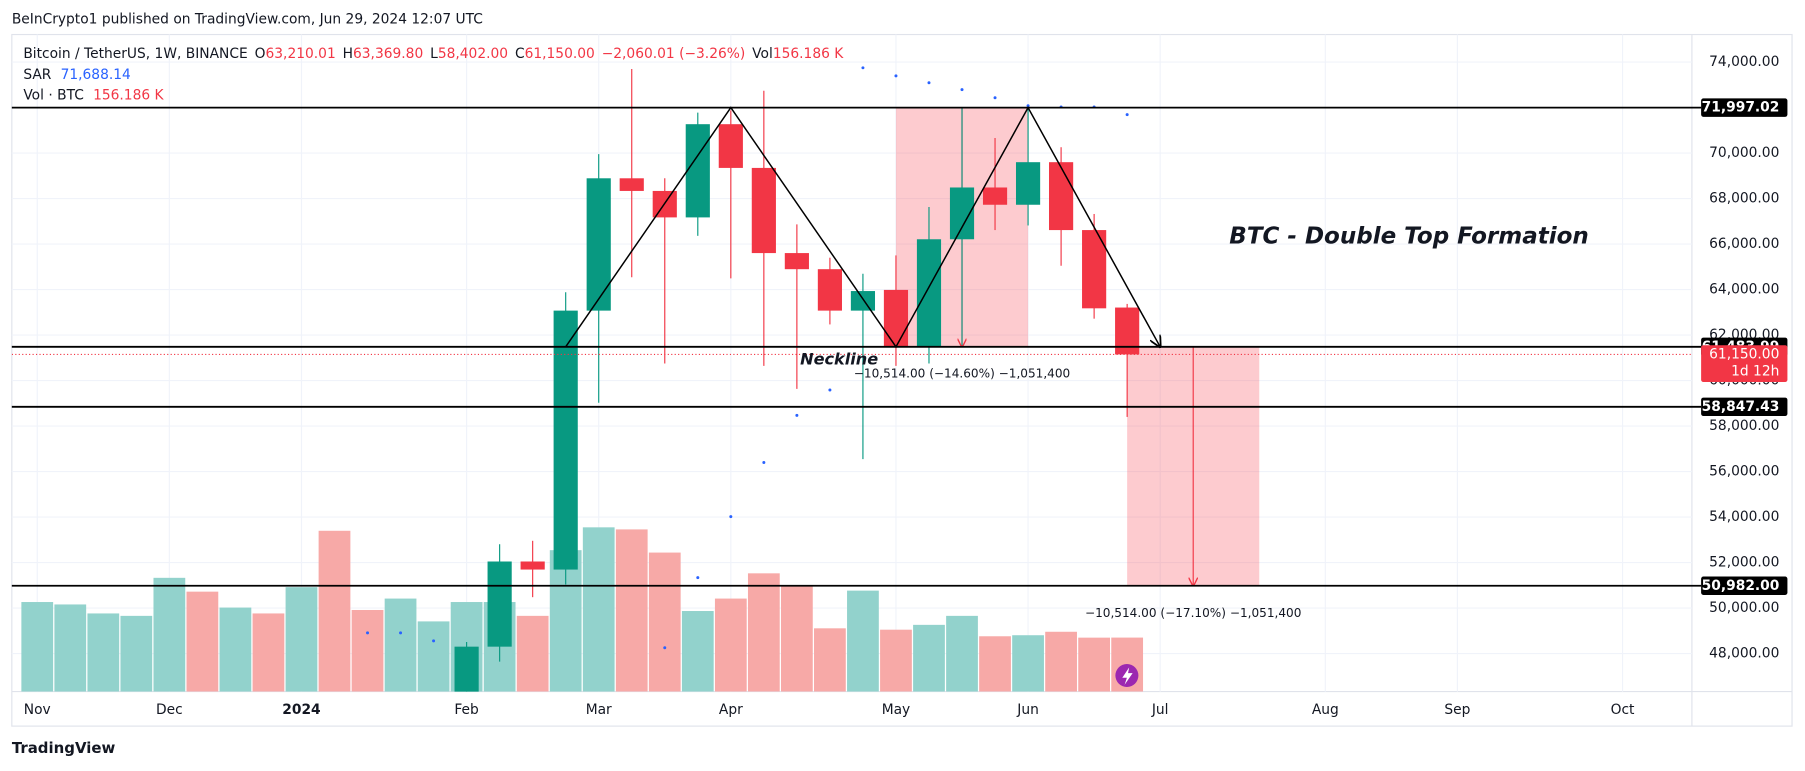 Image resolution: width=1805 pixels, height=771 pixels. I want to click on x-tick-label: Feb, so click(466, 710).